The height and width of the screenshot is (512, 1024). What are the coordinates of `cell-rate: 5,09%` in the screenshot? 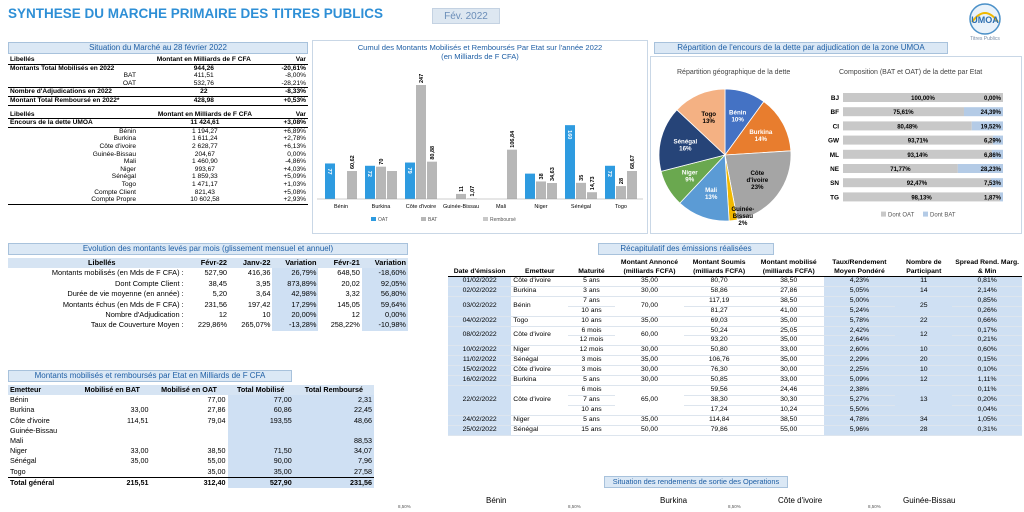 It's located at (859, 380).